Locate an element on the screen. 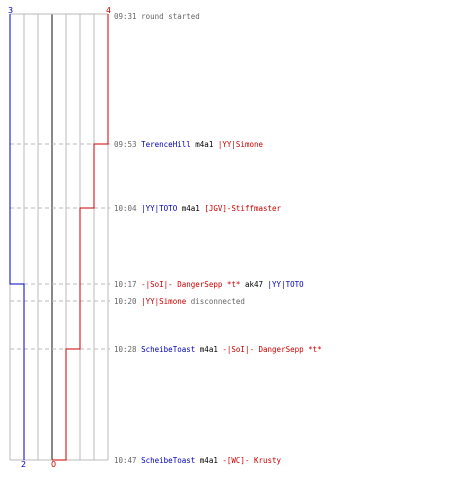 The image size is (450, 500). event-time: 09:53 is located at coordinates (127, 144).